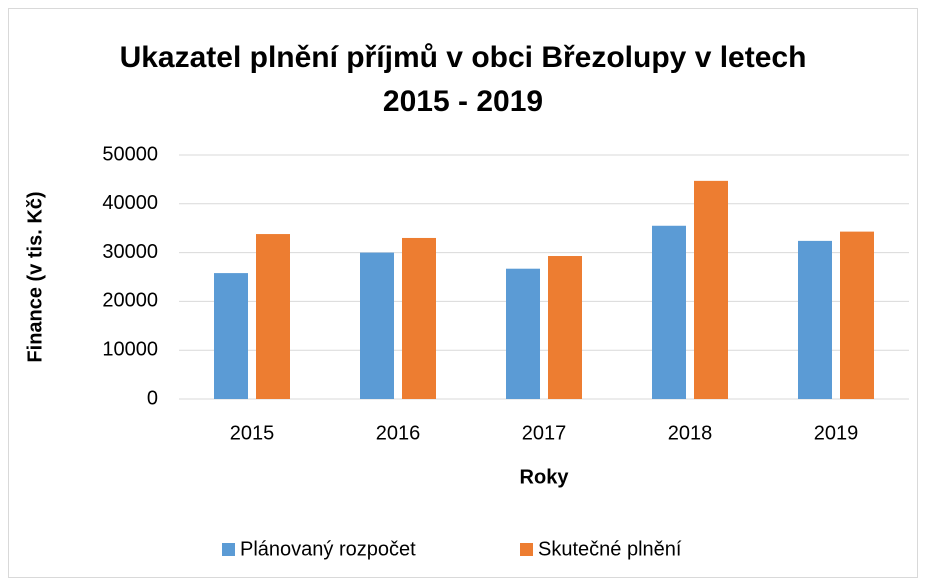  Describe the element at coordinates (690, 433) in the screenshot. I see `x-tick-label: 2018` at that location.